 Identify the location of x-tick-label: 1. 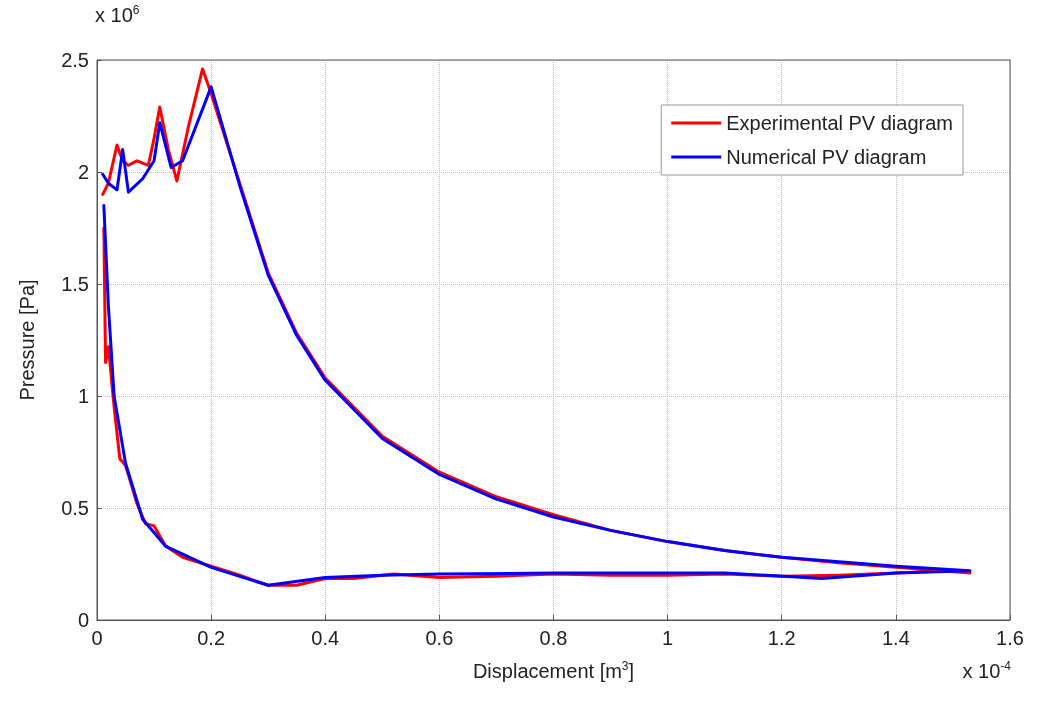
(668, 638).